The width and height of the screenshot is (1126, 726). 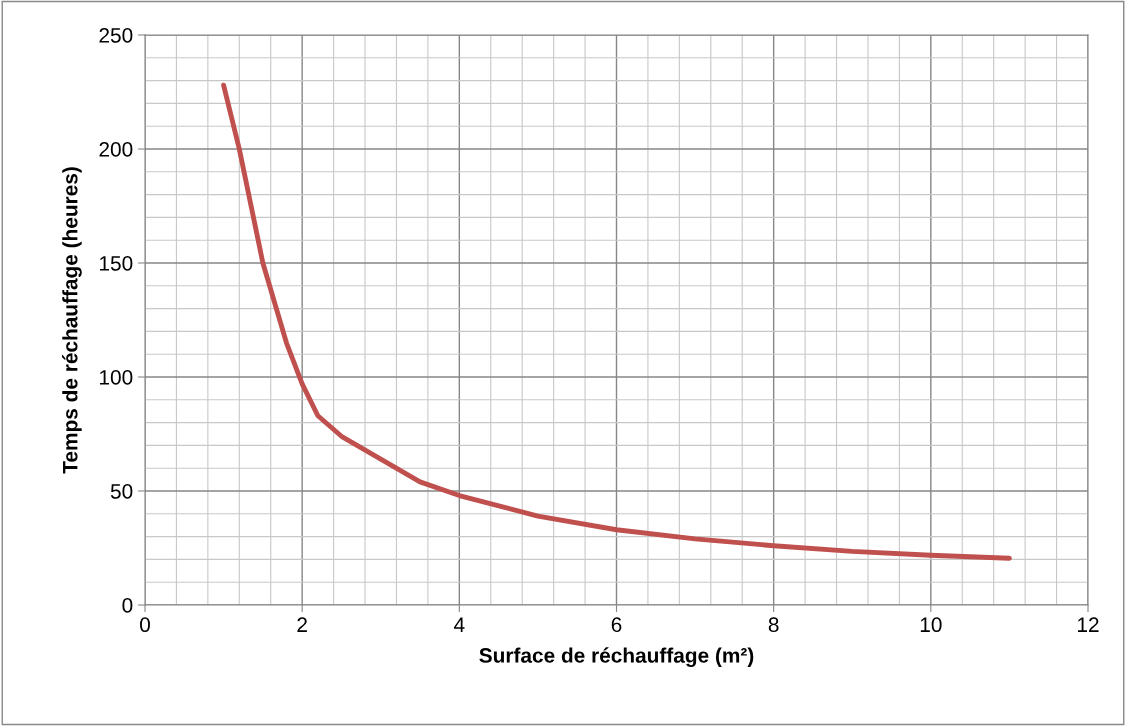 I want to click on y-tick-label: 100, so click(x=116, y=377).